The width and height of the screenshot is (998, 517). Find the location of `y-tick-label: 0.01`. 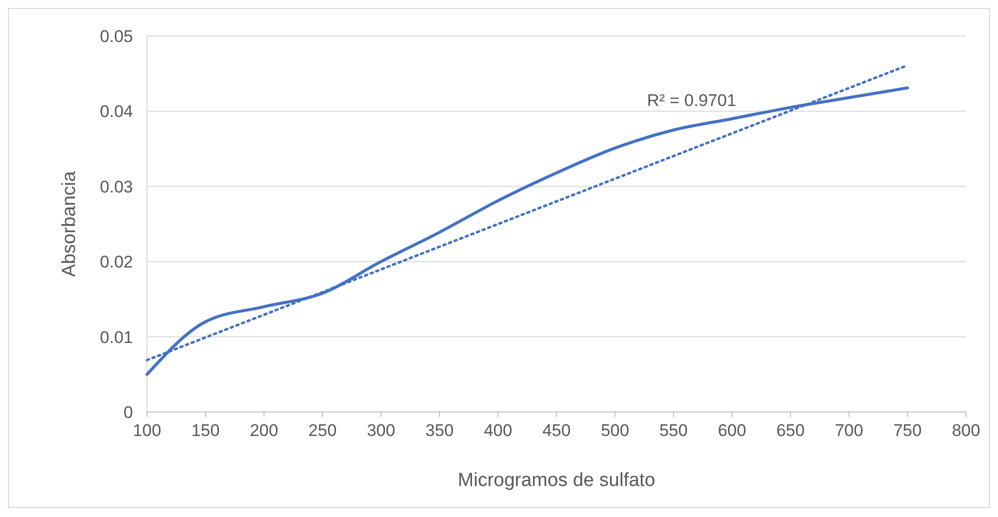

y-tick-label: 0.01 is located at coordinates (116, 337).